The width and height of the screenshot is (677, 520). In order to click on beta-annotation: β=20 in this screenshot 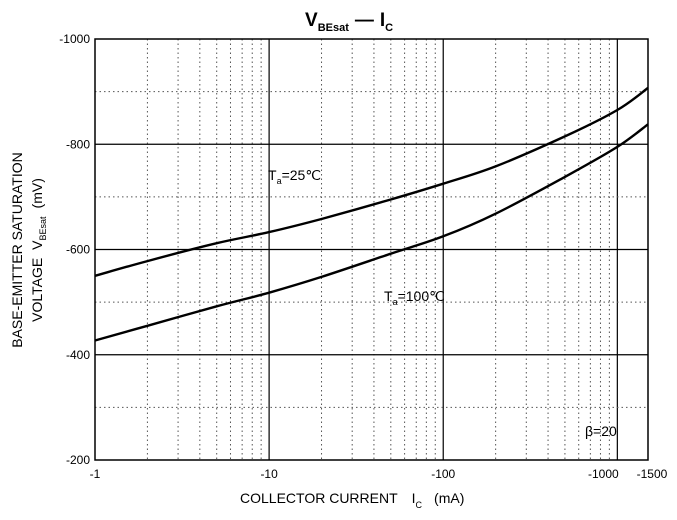, I will do `click(601, 431)`.